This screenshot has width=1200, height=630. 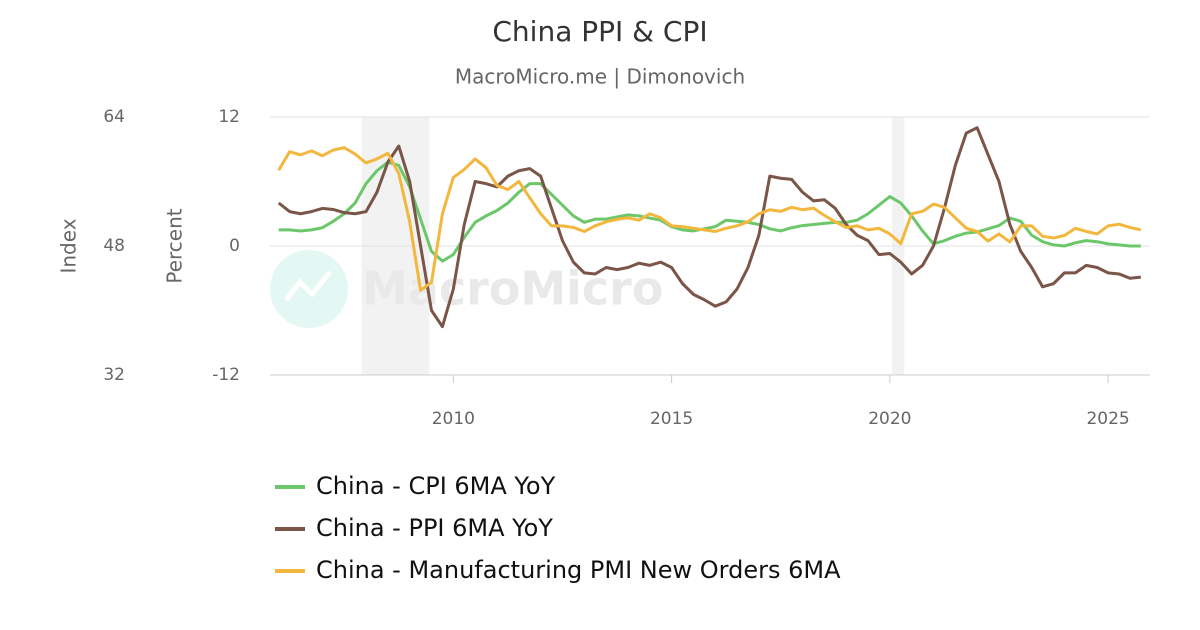 I want to click on chart-title: China PPI & CPI, so click(x=599, y=31).